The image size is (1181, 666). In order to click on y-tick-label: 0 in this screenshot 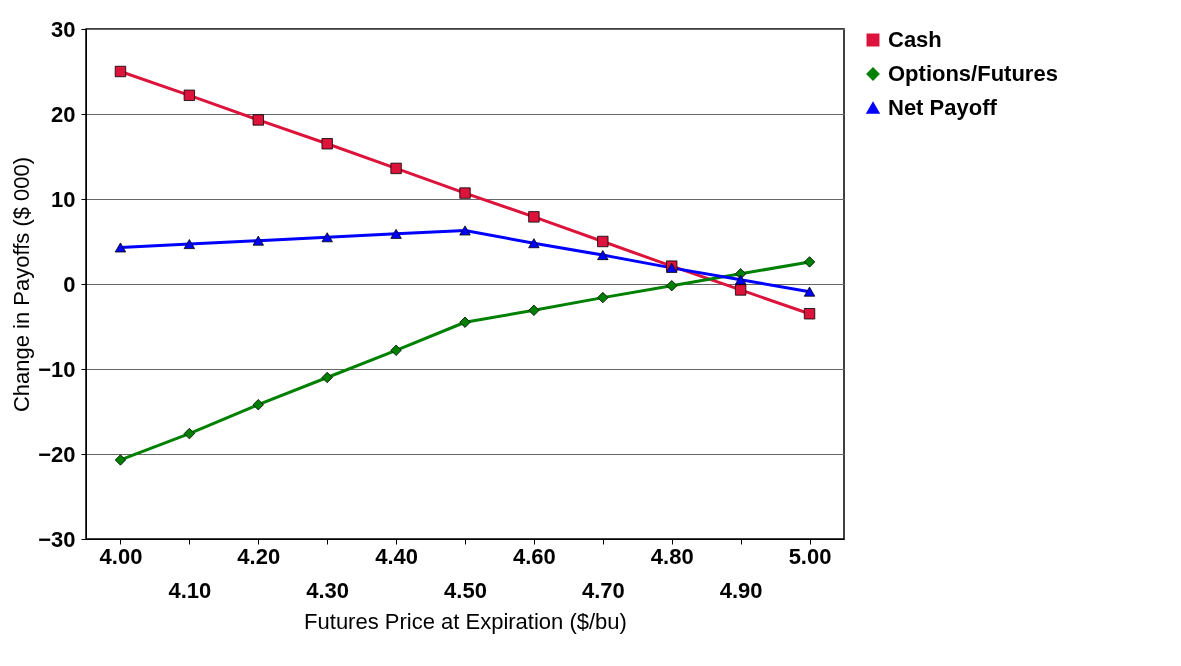, I will do `click(69, 284)`.